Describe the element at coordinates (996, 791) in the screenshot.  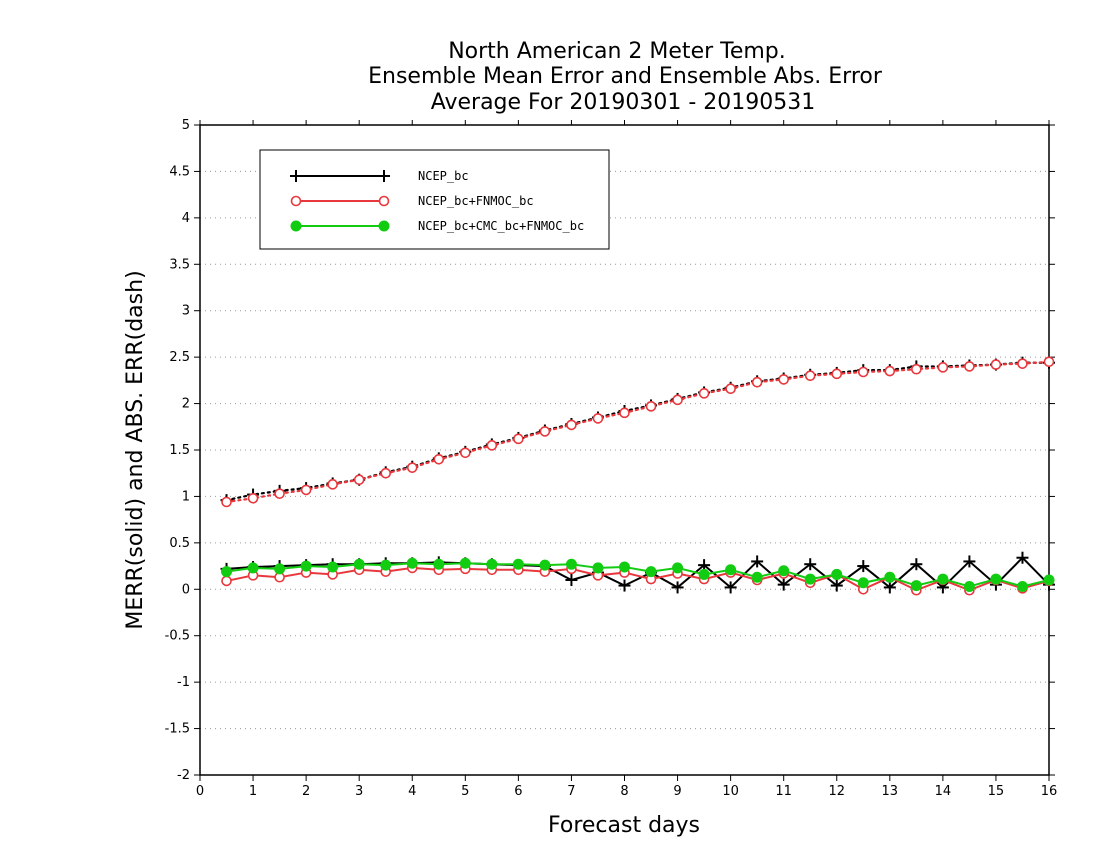
I see `x-tick-label: 15` at that location.